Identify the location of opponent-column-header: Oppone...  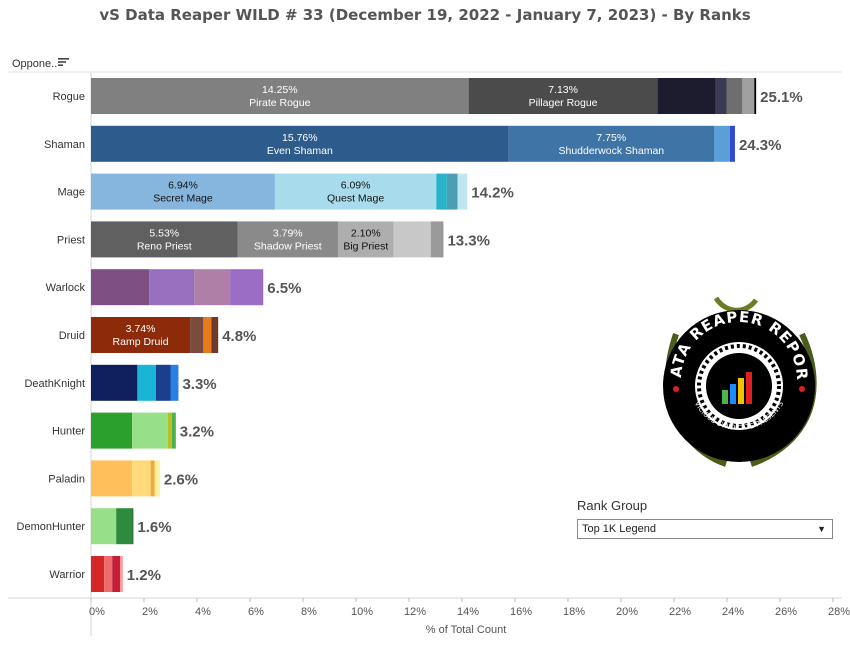
(35, 64).